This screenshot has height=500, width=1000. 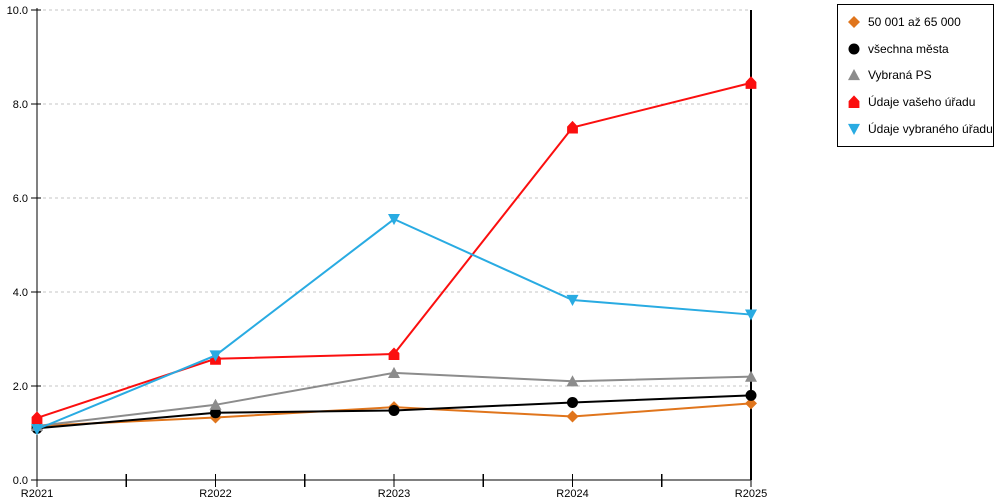 I want to click on legend-label: Vybraná PS, so click(x=900, y=75).